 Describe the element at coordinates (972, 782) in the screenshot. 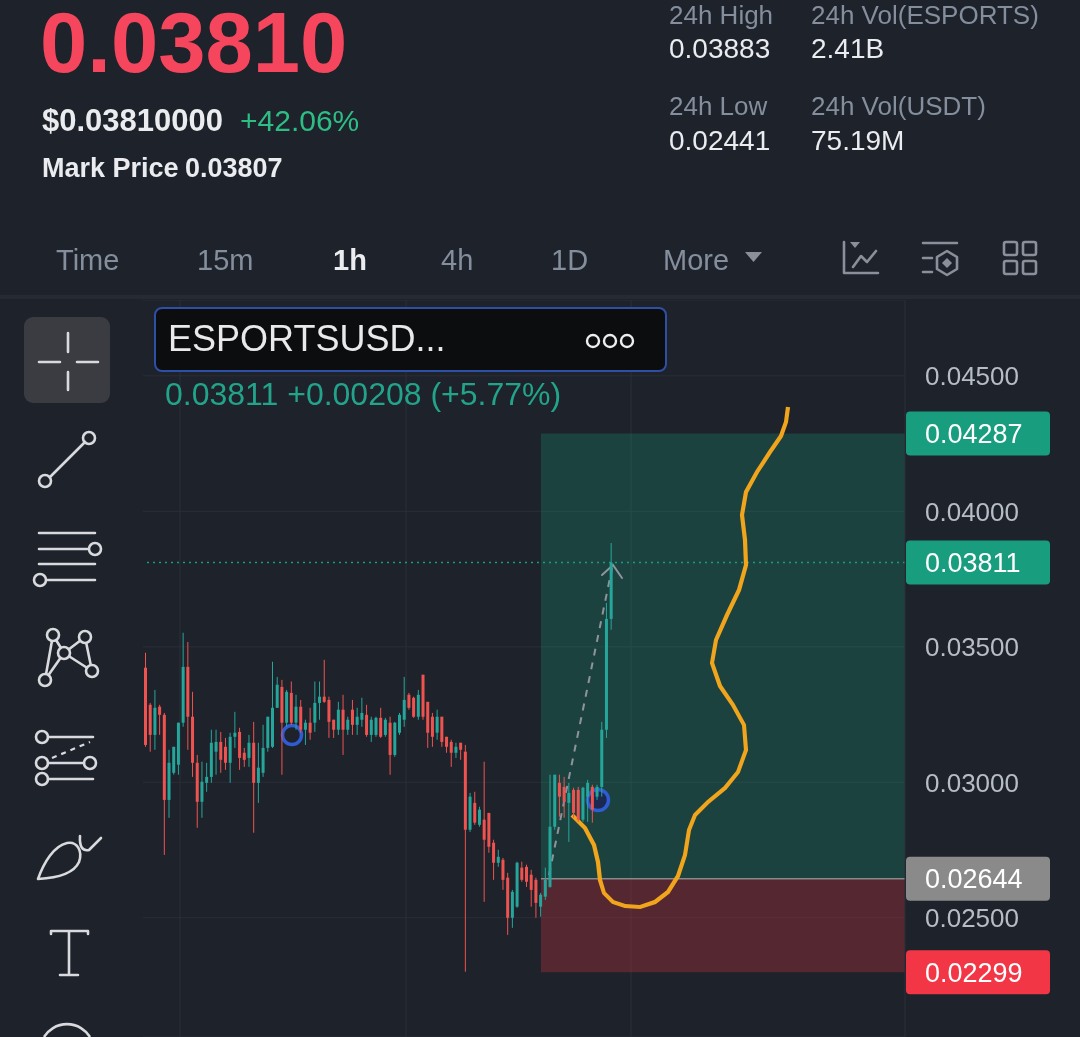

I see `y-tick-label: 0.03000` at that location.